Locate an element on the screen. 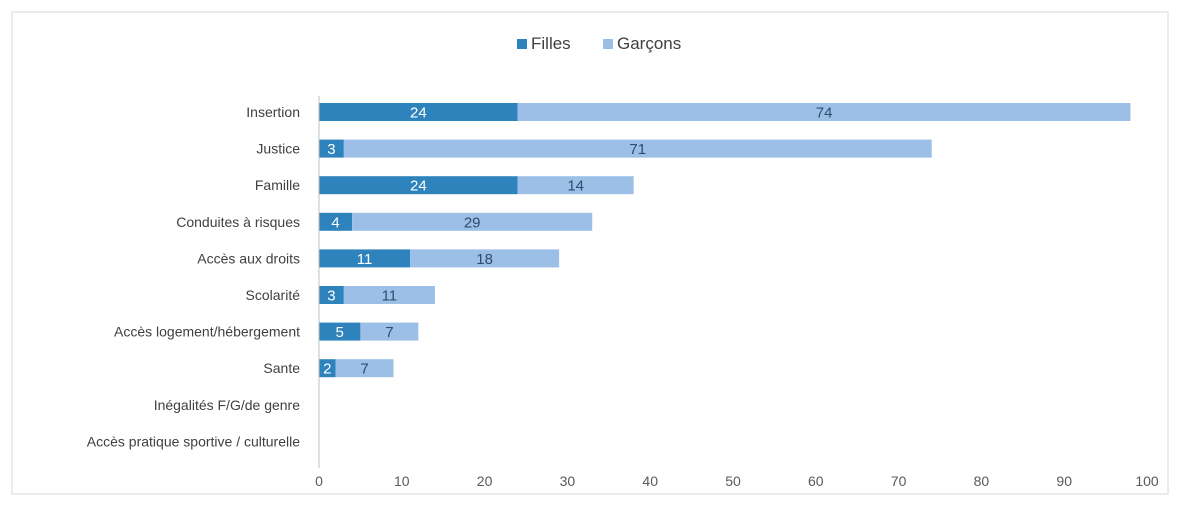 This screenshot has width=1180, height=506. category-label-9: Accès pratique sportive / culturelle is located at coordinates (193, 441).